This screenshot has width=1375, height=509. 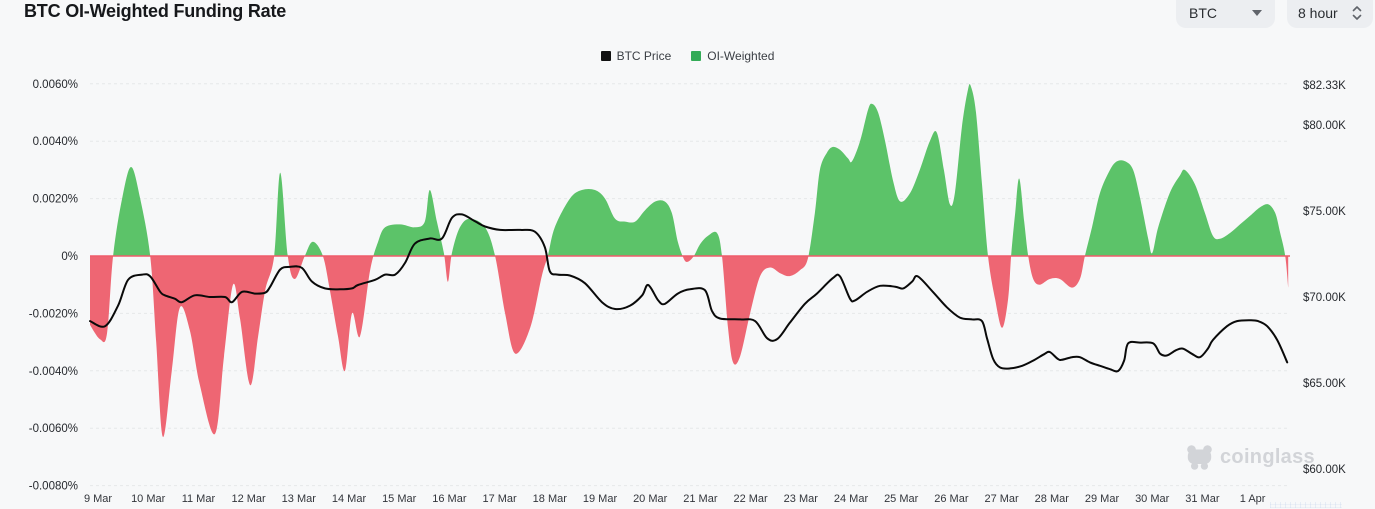 What do you see at coordinates (750, 499) in the screenshot?
I see `x-axis-label: 22 Mar` at bounding box center [750, 499].